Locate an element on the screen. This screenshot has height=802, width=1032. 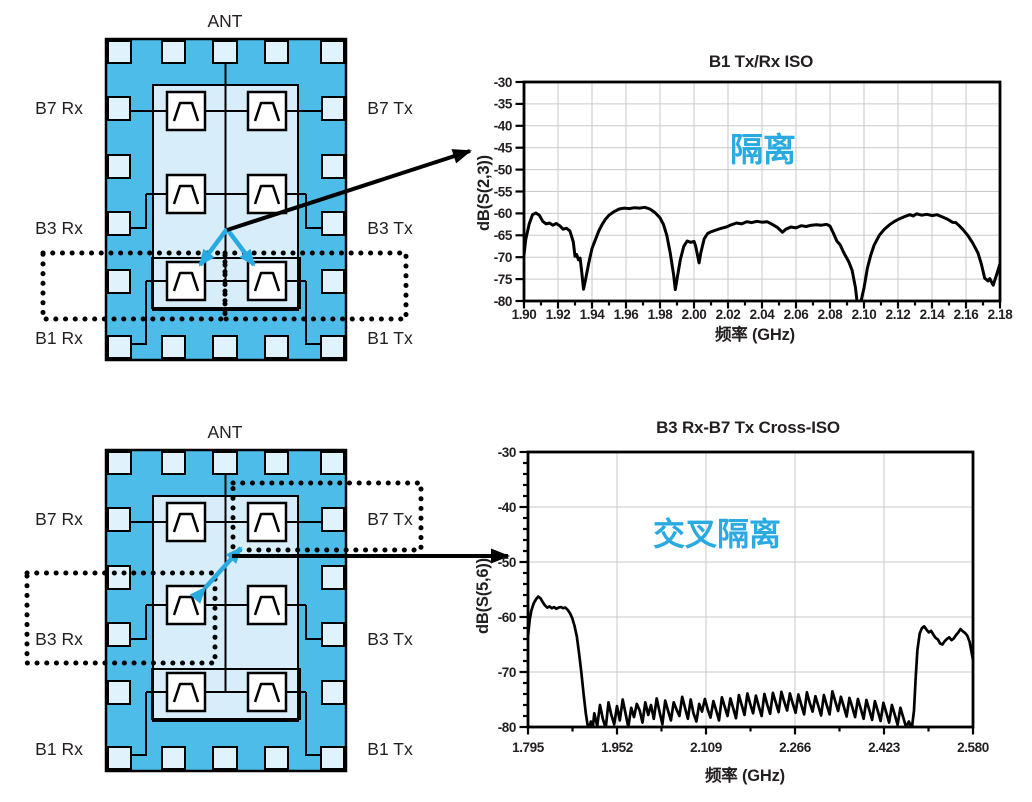
x-tick-label: 2.02 is located at coordinates (728, 314).